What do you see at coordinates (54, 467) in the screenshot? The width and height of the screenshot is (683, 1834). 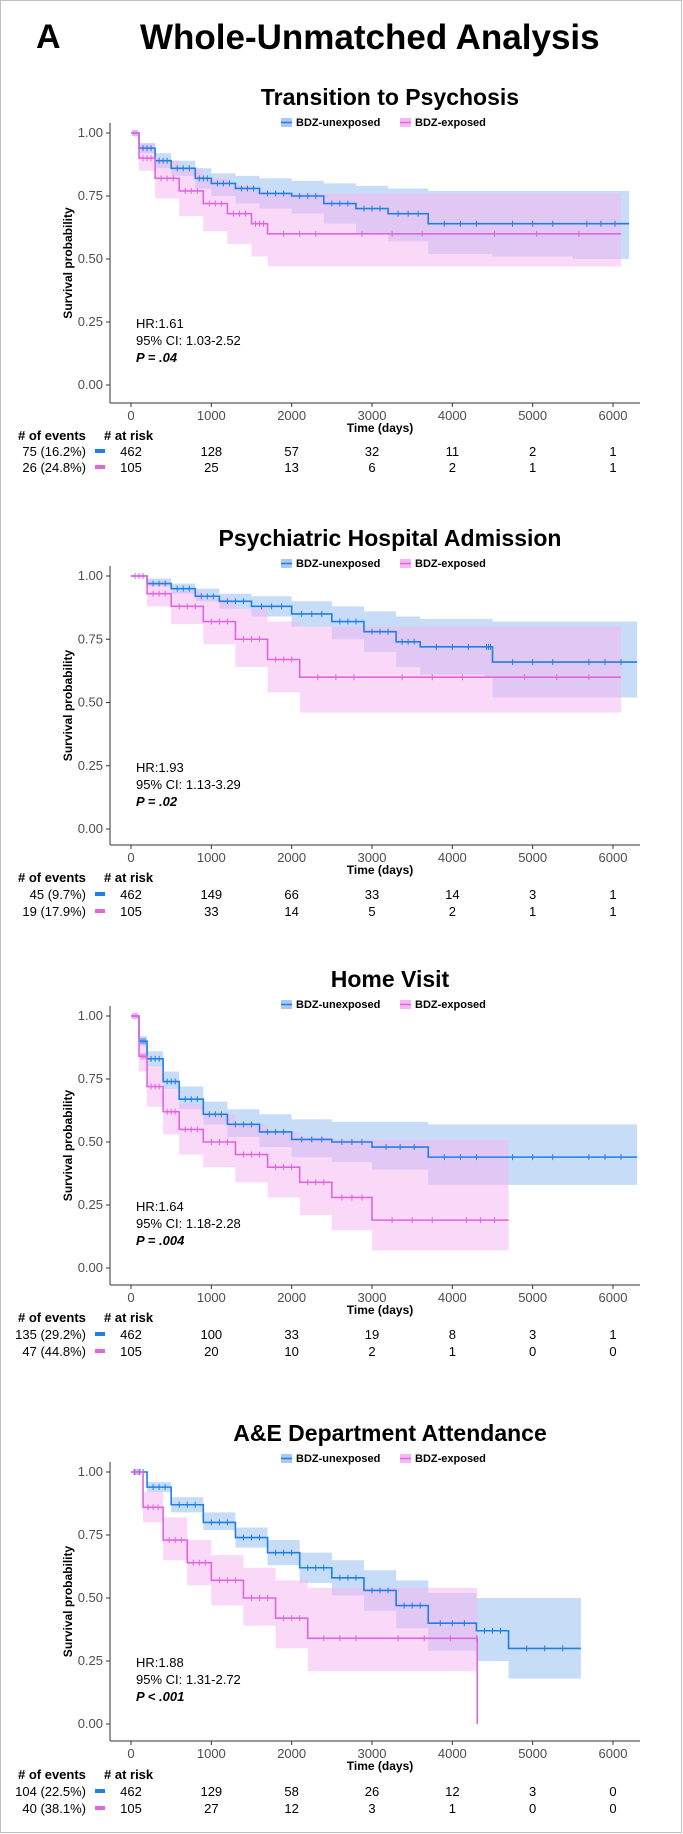 I see `events-exposed: 26 (24.8%)` at bounding box center [54, 467].